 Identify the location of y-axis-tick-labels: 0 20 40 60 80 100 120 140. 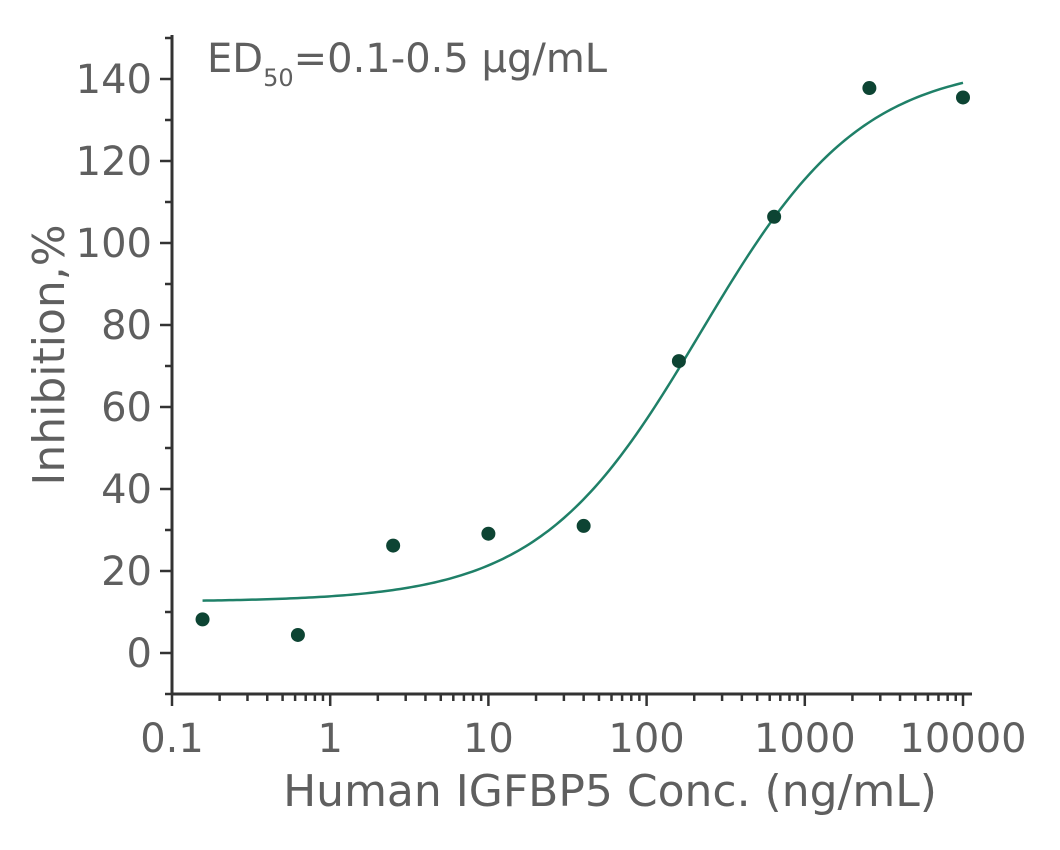
(114, 367).